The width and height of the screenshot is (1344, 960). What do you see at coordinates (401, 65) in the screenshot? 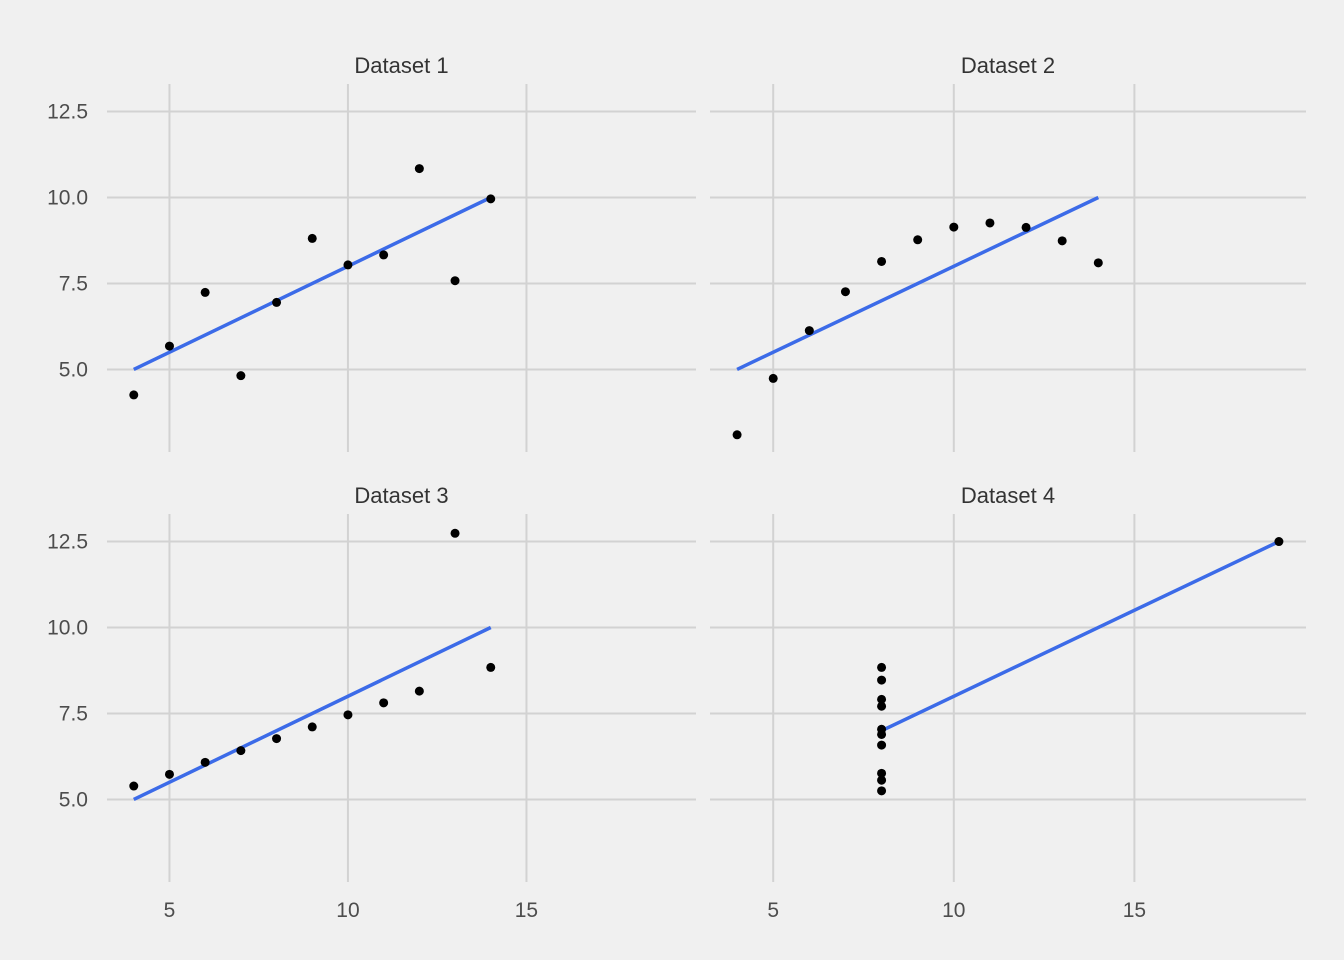
I see `panel-title: Dataset 1` at bounding box center [401, 65].